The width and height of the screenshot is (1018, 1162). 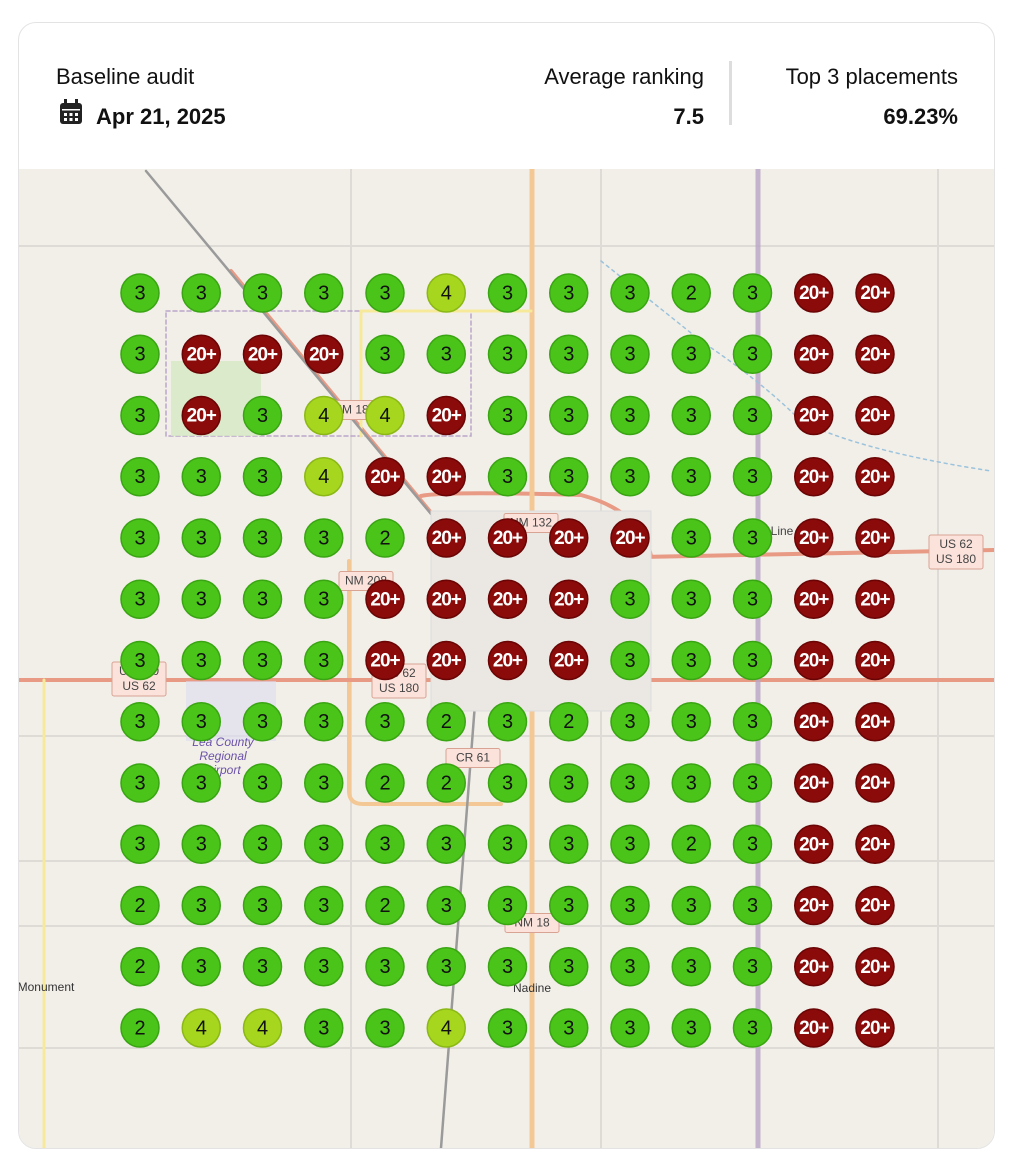 I want to click on divider, so click(x=730, y=93).